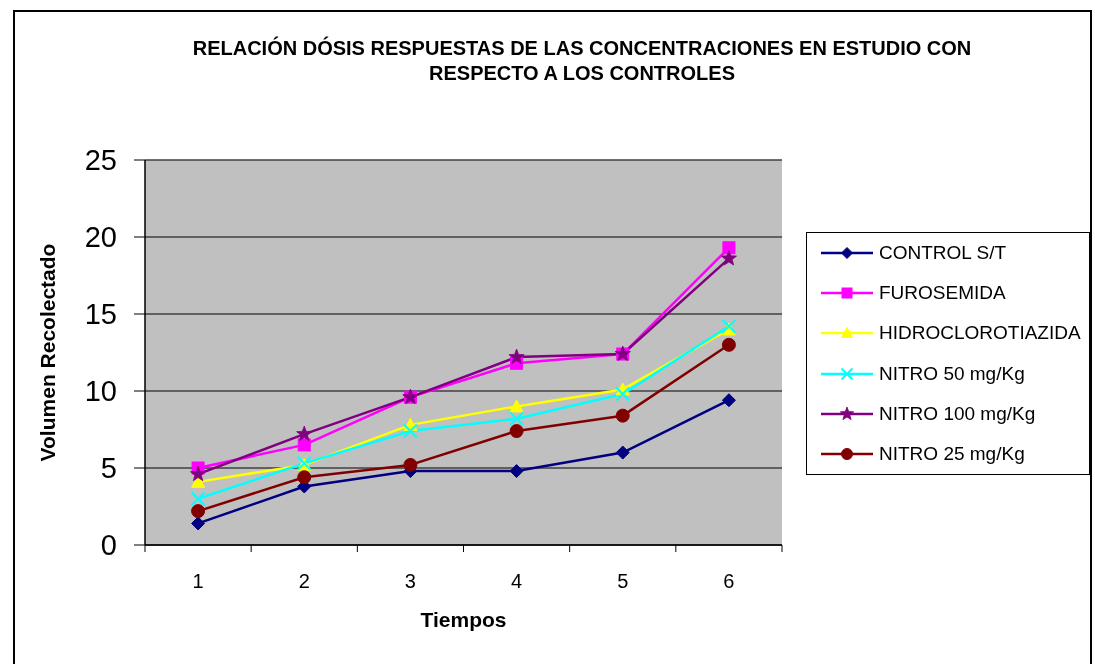 Image resolution: width=1095 pixels, height=664 pixels. Describe the element at coordinates (952, 373) in the screenshot. I see `legend-label: NITRO 50 mg/Kg` at that location.